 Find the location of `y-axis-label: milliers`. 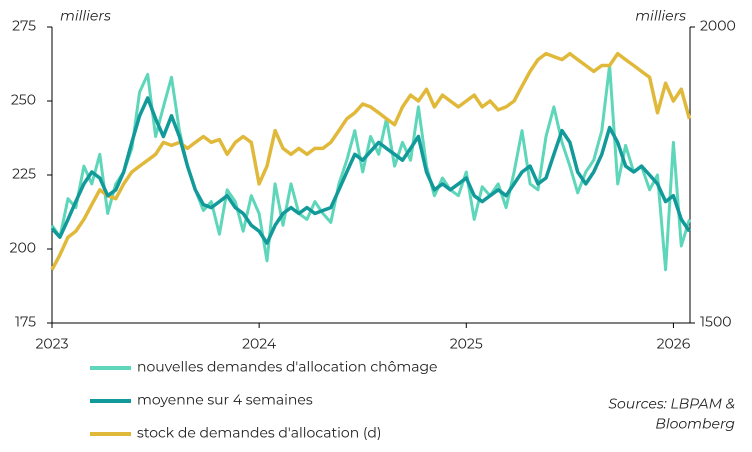

y-axis-label: milliers is located at coordinates (85, 16).